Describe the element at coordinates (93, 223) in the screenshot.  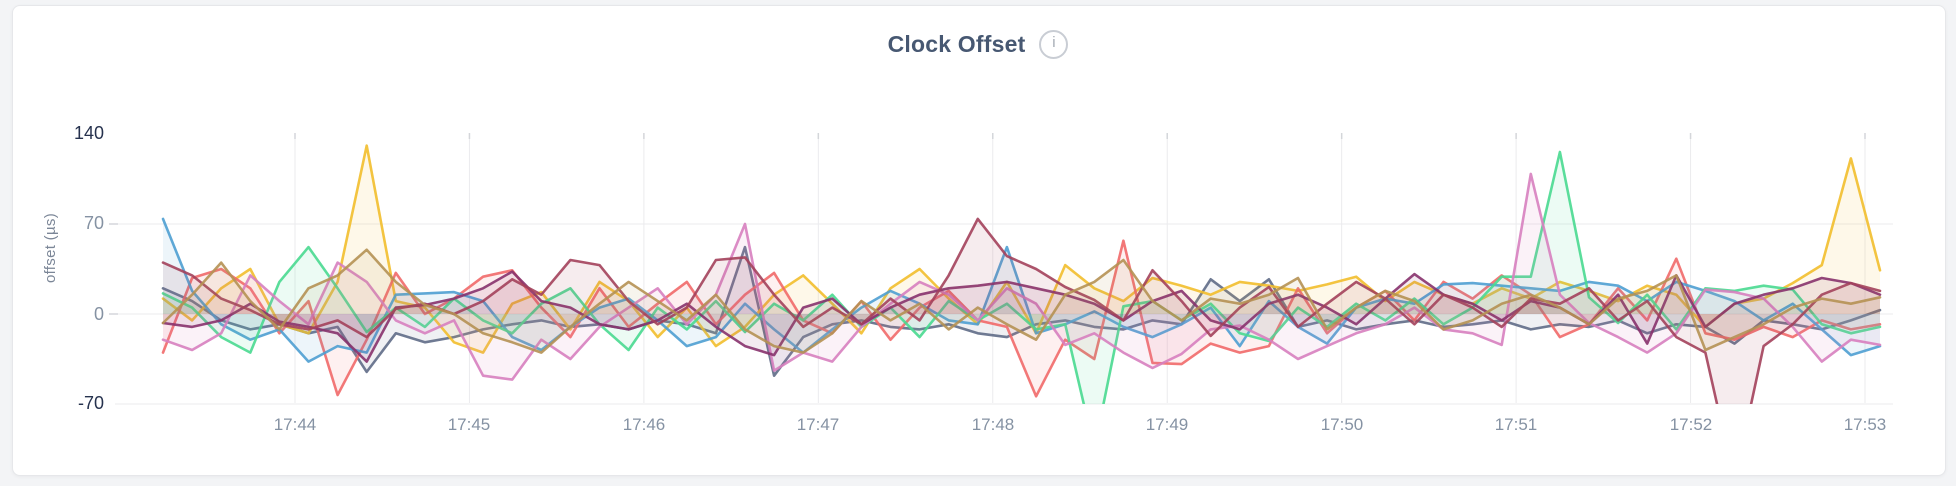
I see `y-tick-label: 70` at that location.